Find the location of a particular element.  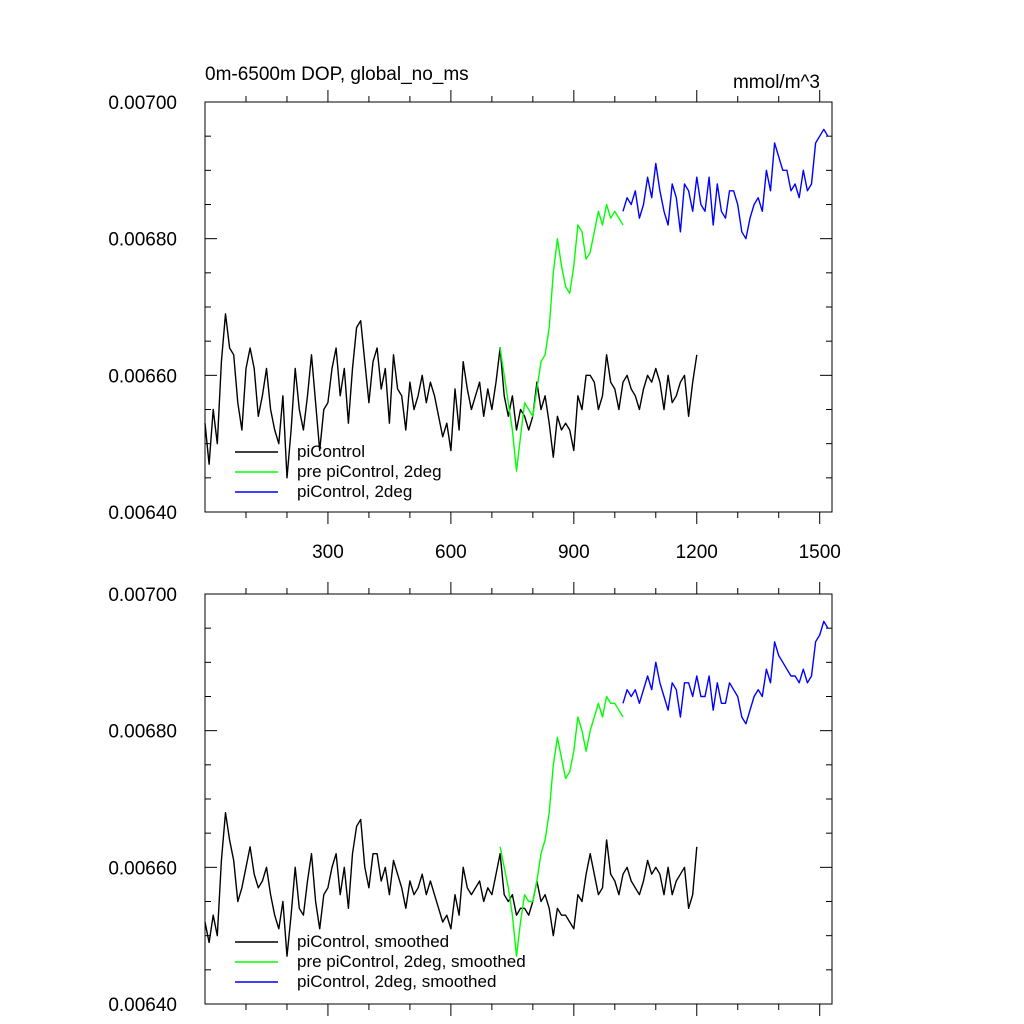

legend-label: pre piControl, 2deg is located at coordinates (369, 471).